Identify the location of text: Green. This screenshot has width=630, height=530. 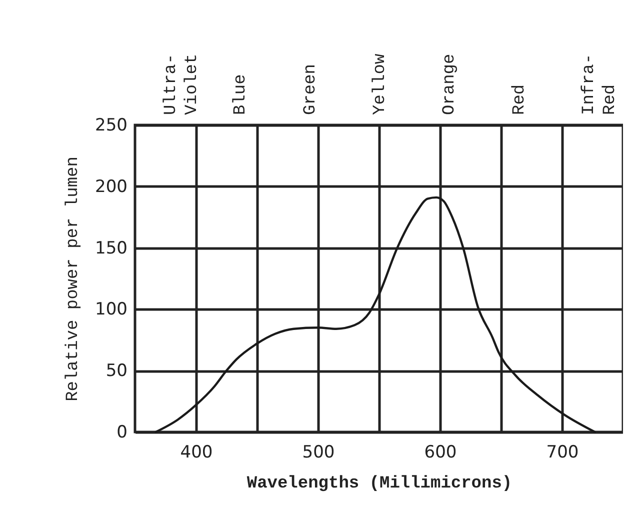
(310, 89).